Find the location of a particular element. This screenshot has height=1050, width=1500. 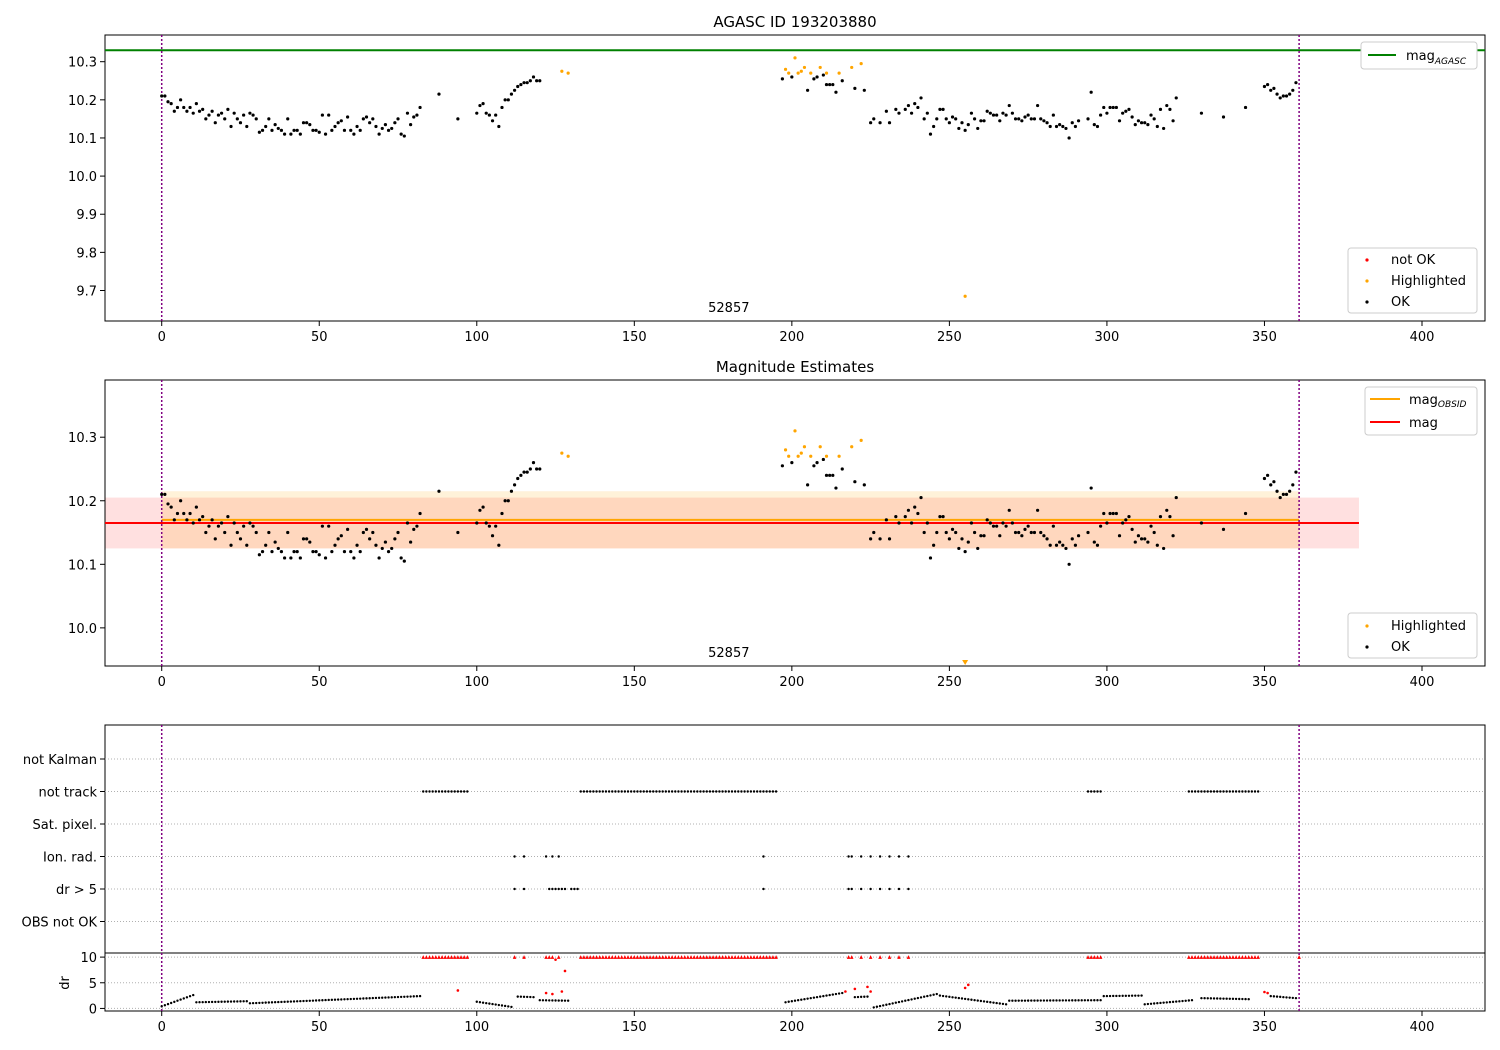

x-tick-label: 300 is located at coordinates (1107, 337).